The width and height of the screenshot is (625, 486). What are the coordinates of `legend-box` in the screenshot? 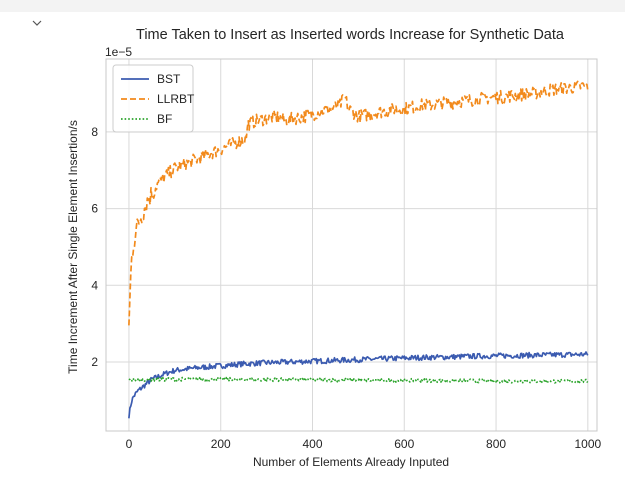 It's located at (153, 98).